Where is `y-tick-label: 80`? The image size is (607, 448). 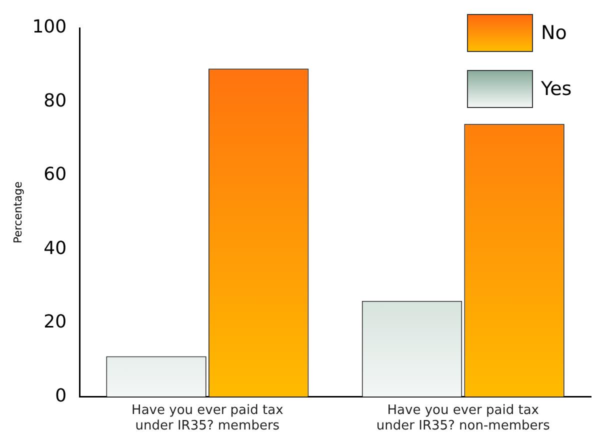 y-tick-label: 80 is located at coordinates (55, 101).